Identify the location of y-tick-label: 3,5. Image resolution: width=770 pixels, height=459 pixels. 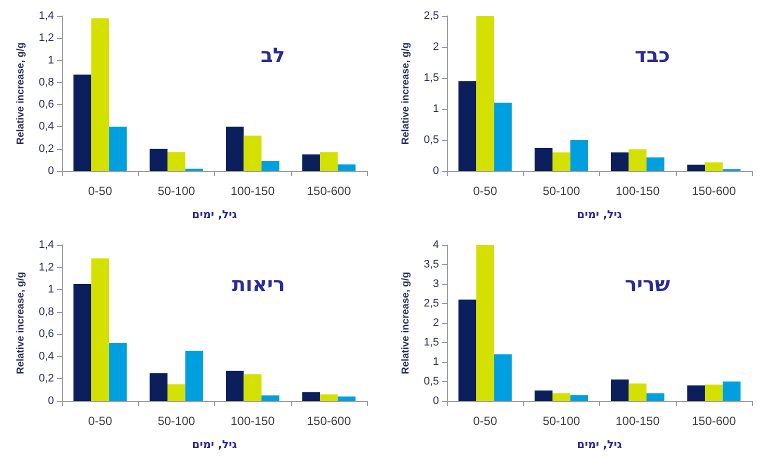
(431, 264).